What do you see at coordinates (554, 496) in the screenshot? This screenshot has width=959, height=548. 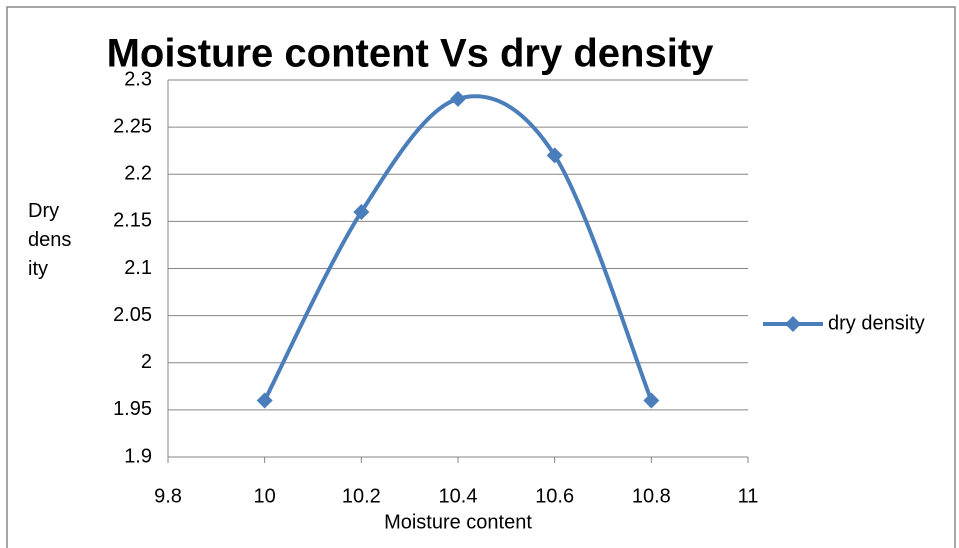 I see `x-tick-label: 10.6` at bounding box center [554, 496].